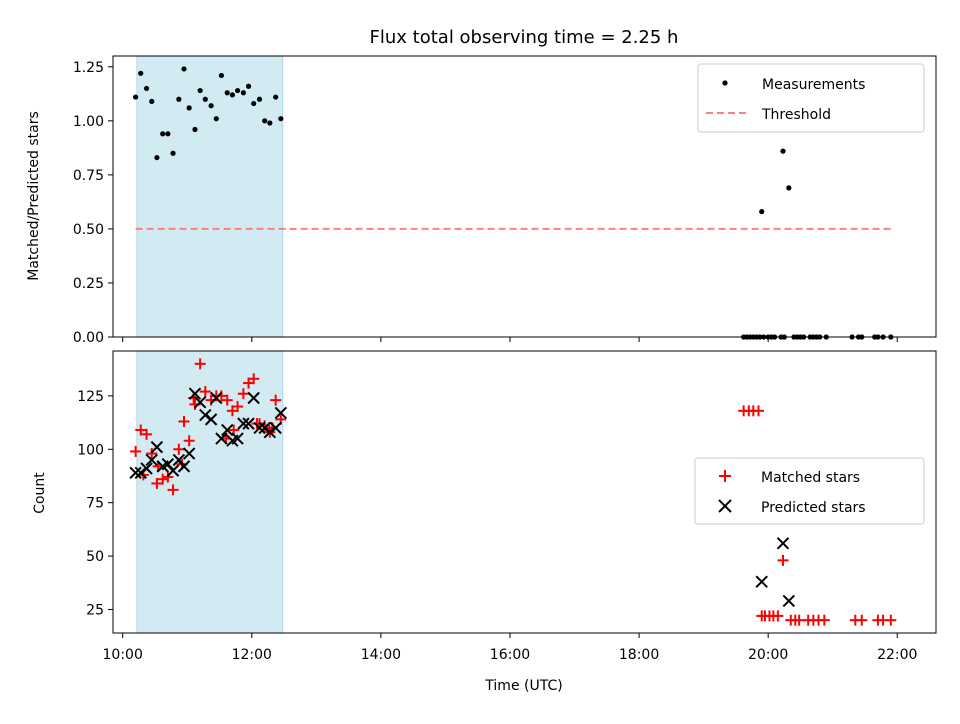 This screenshot has height=724, width=960. I want to click on bottom-y-tick-label: 50, so click(95, 557).